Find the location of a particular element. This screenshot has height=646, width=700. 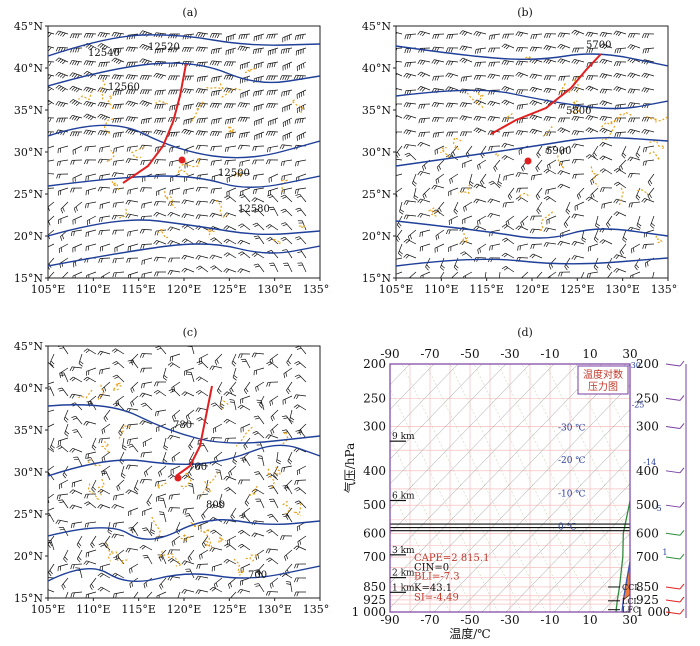

pressure-tick-label-right: 700 is located at coordinates (647, 557).